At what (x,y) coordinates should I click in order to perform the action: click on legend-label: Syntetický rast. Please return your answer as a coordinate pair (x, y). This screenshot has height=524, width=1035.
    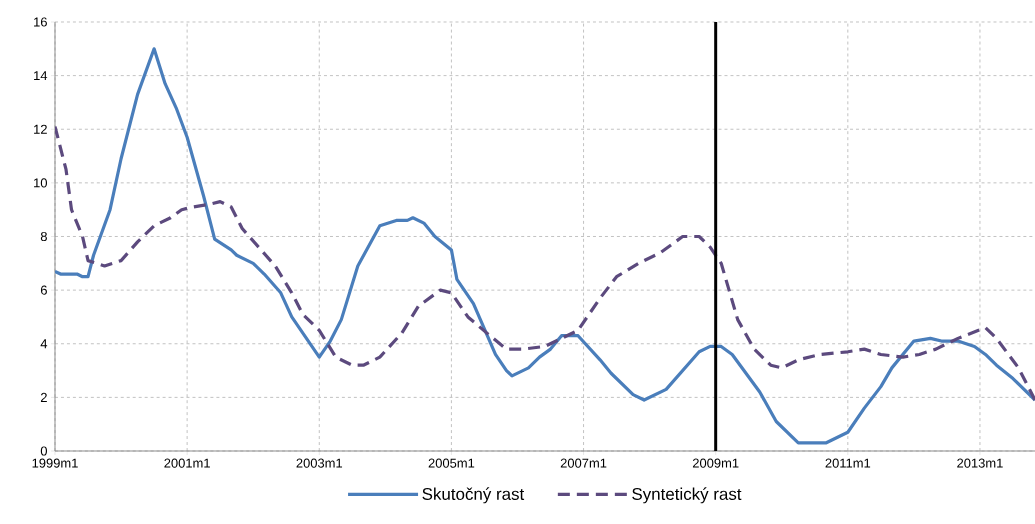
    Looking at the image, I should click on (687, 495).